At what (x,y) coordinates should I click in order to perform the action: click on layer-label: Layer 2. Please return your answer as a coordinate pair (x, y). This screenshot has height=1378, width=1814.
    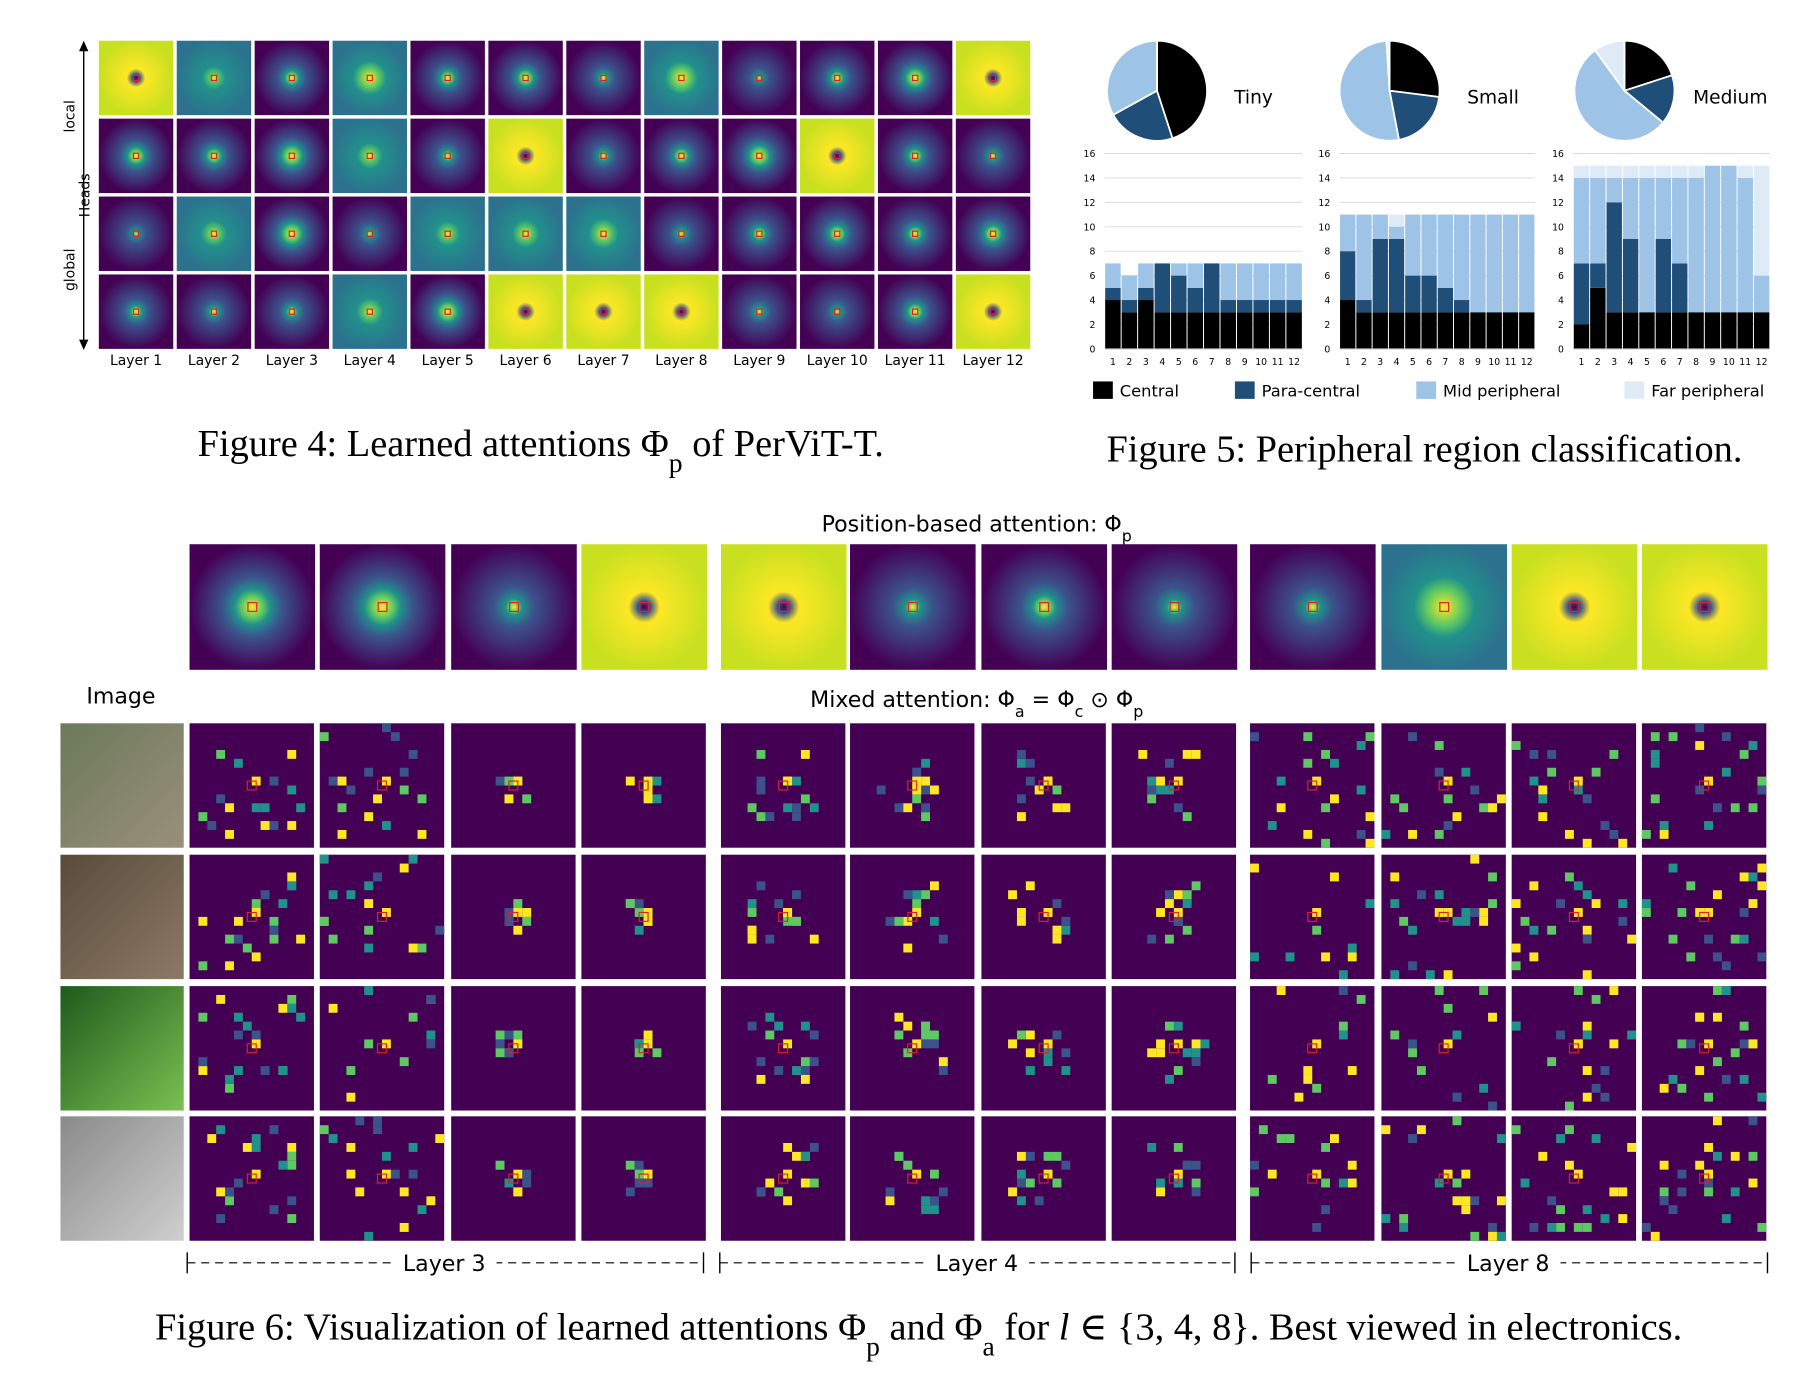
    Looking at the image, I should click on (214, 361).